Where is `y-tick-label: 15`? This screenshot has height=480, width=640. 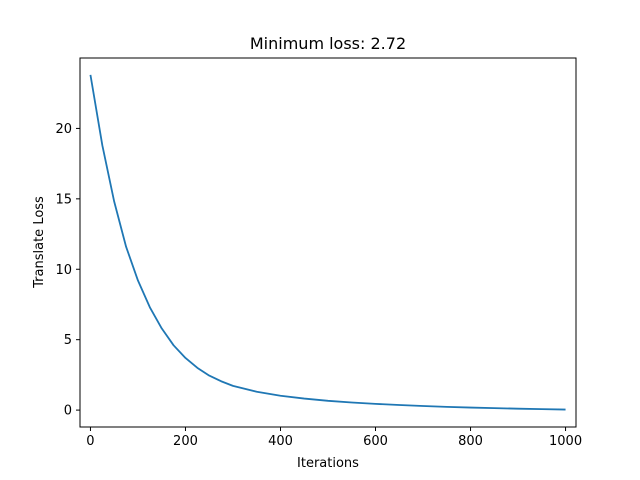 y-tick-label: 15 is located at coordinates (63, 199).